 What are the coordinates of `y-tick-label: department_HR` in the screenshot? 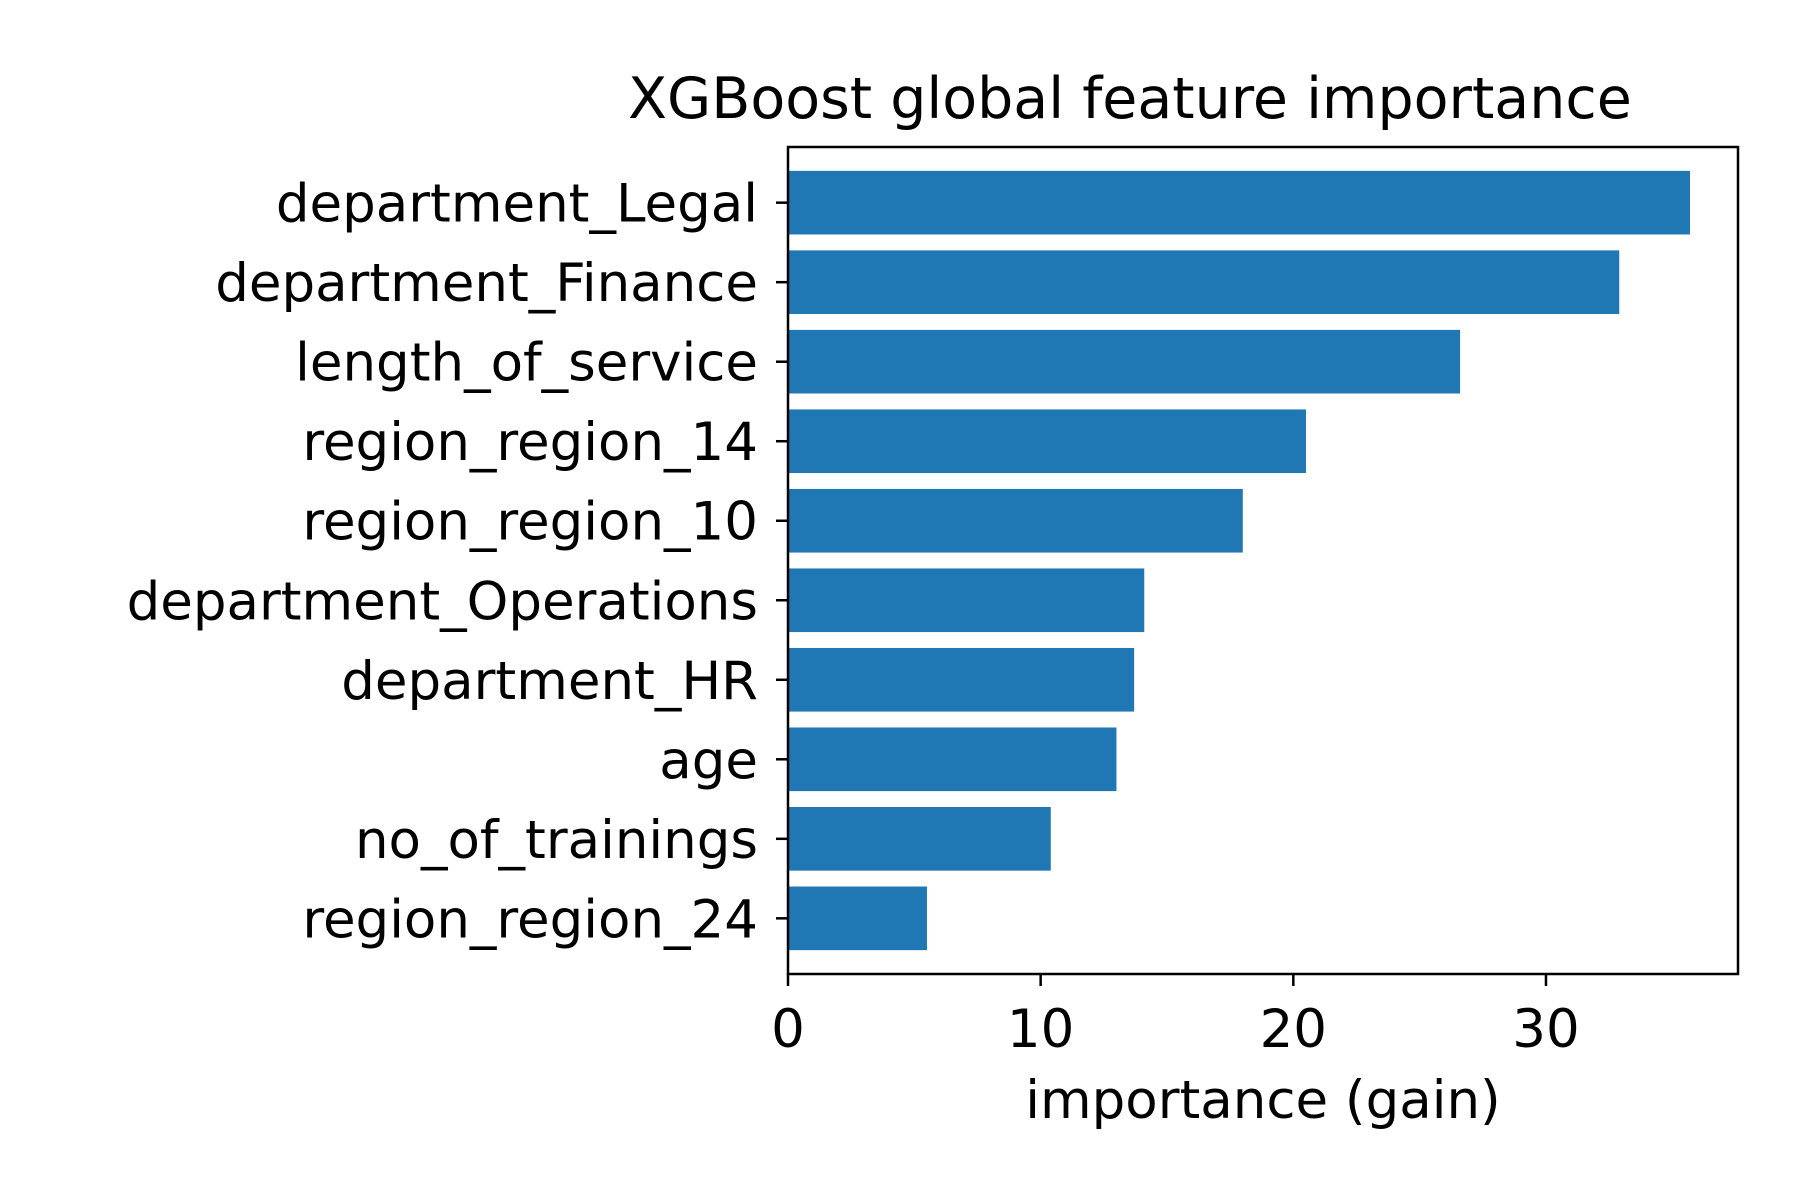 It's located at (549, 681).